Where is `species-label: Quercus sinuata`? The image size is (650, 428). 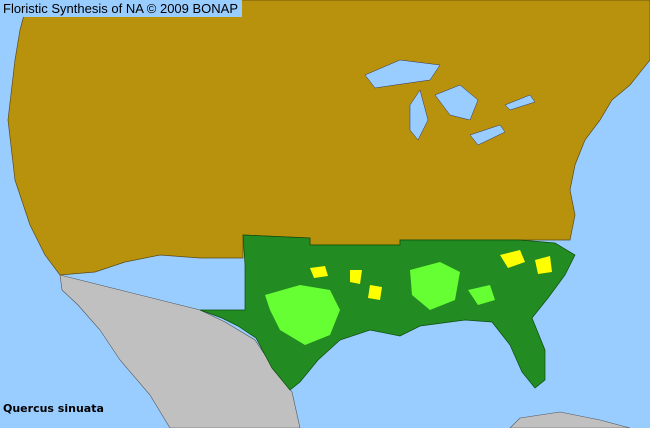
species-label: Quercus sinuata is located at coordinates (53, 408).